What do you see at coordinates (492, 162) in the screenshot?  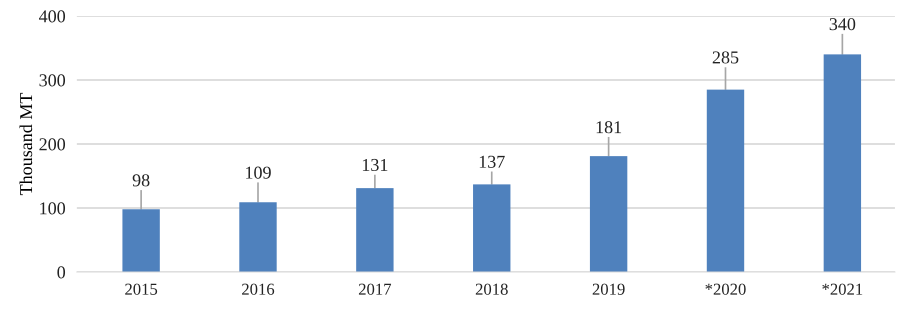 I see `data-label: 137` at bounding box center [492, 162].